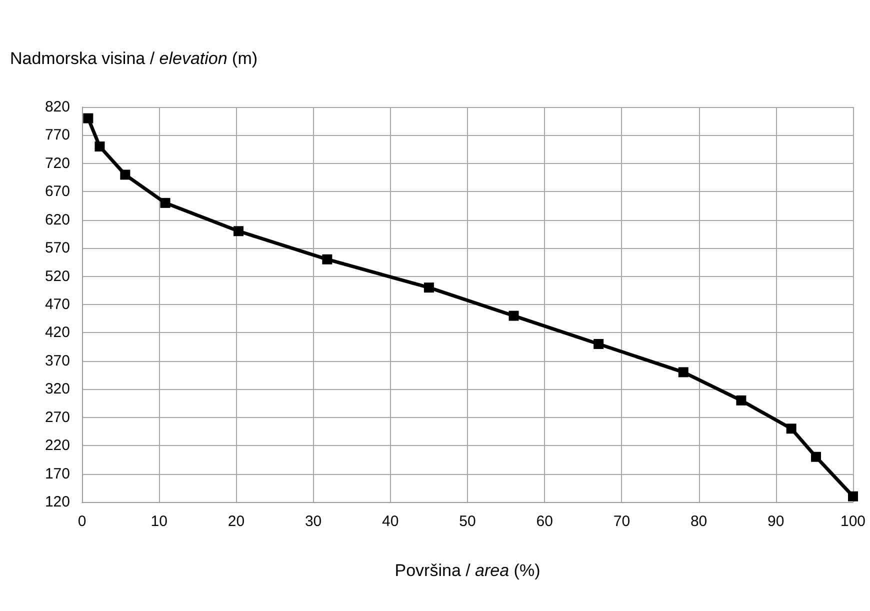 This screenshot has height=611, width=870. Describe the element at coordinates (236, 521) in the screenshot. I see `x-tick-label: 20` at that location.